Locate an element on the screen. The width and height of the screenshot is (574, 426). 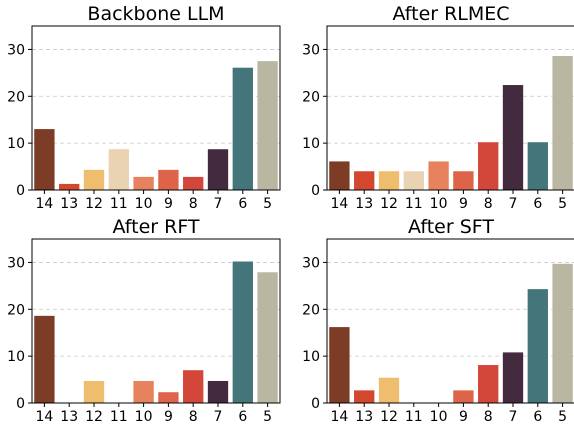
chart-title: After RFT is located at coordinates (155, 227).